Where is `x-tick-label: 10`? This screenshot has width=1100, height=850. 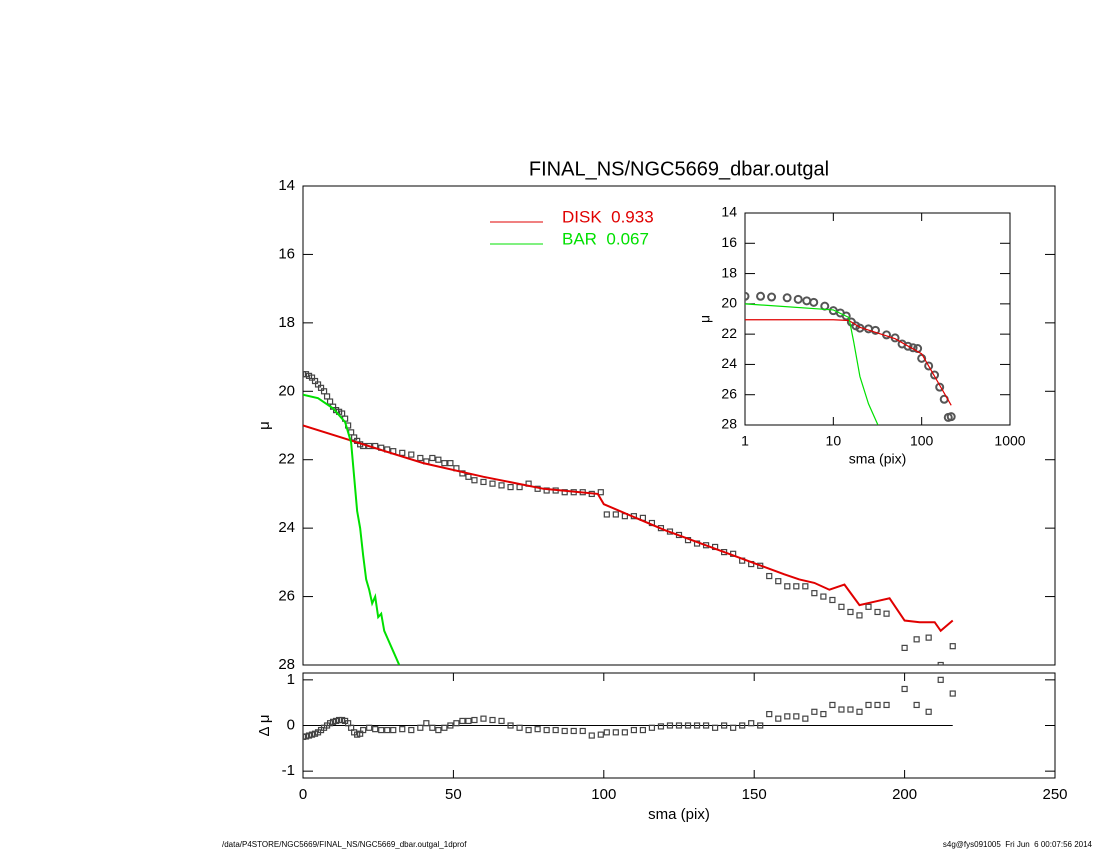
x-tick-label: 10 is located at coordinates (834, 441).